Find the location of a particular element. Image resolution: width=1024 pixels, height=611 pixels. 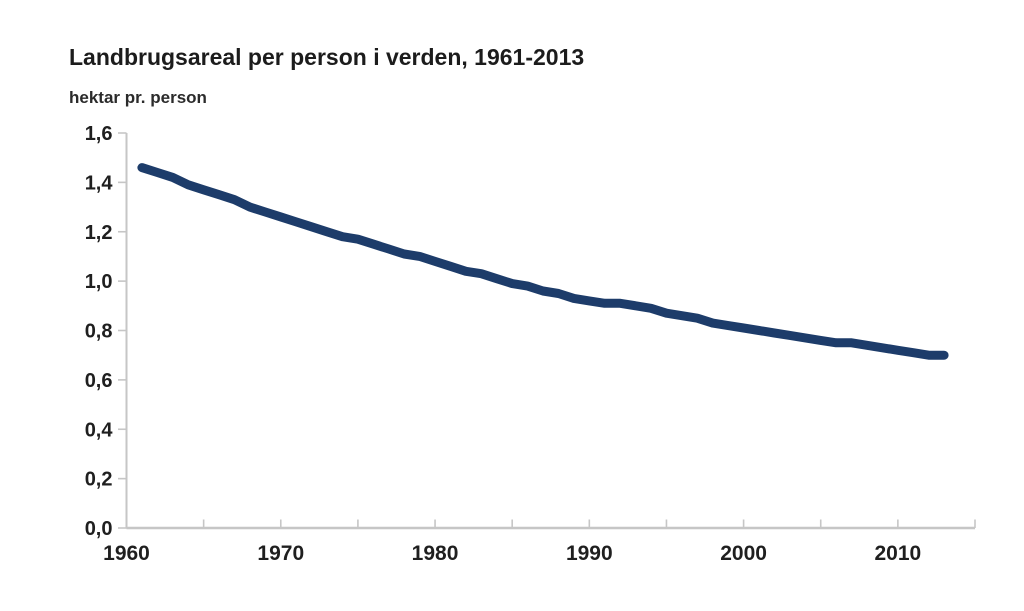

y-tick-label: 1,0 is located at coordinates (99, 282).